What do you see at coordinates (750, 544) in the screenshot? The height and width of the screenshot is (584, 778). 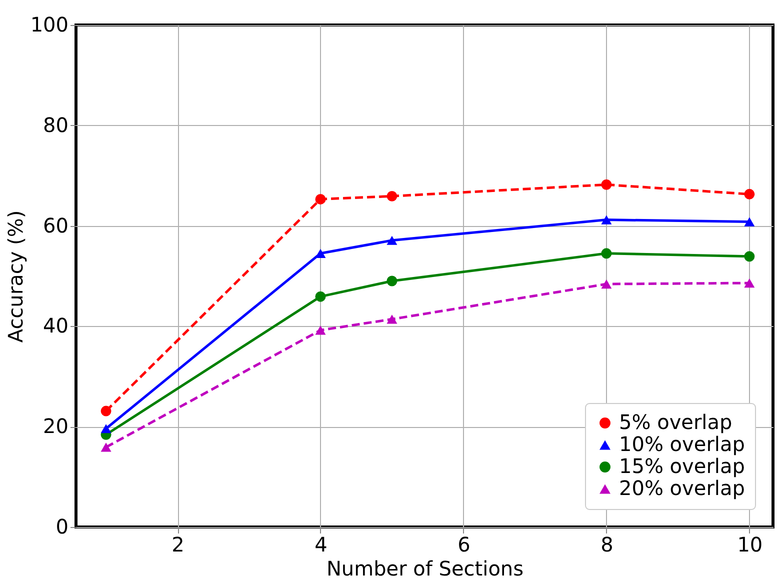 I see `x-tick-label: 10` at bounding box center [750, 544].